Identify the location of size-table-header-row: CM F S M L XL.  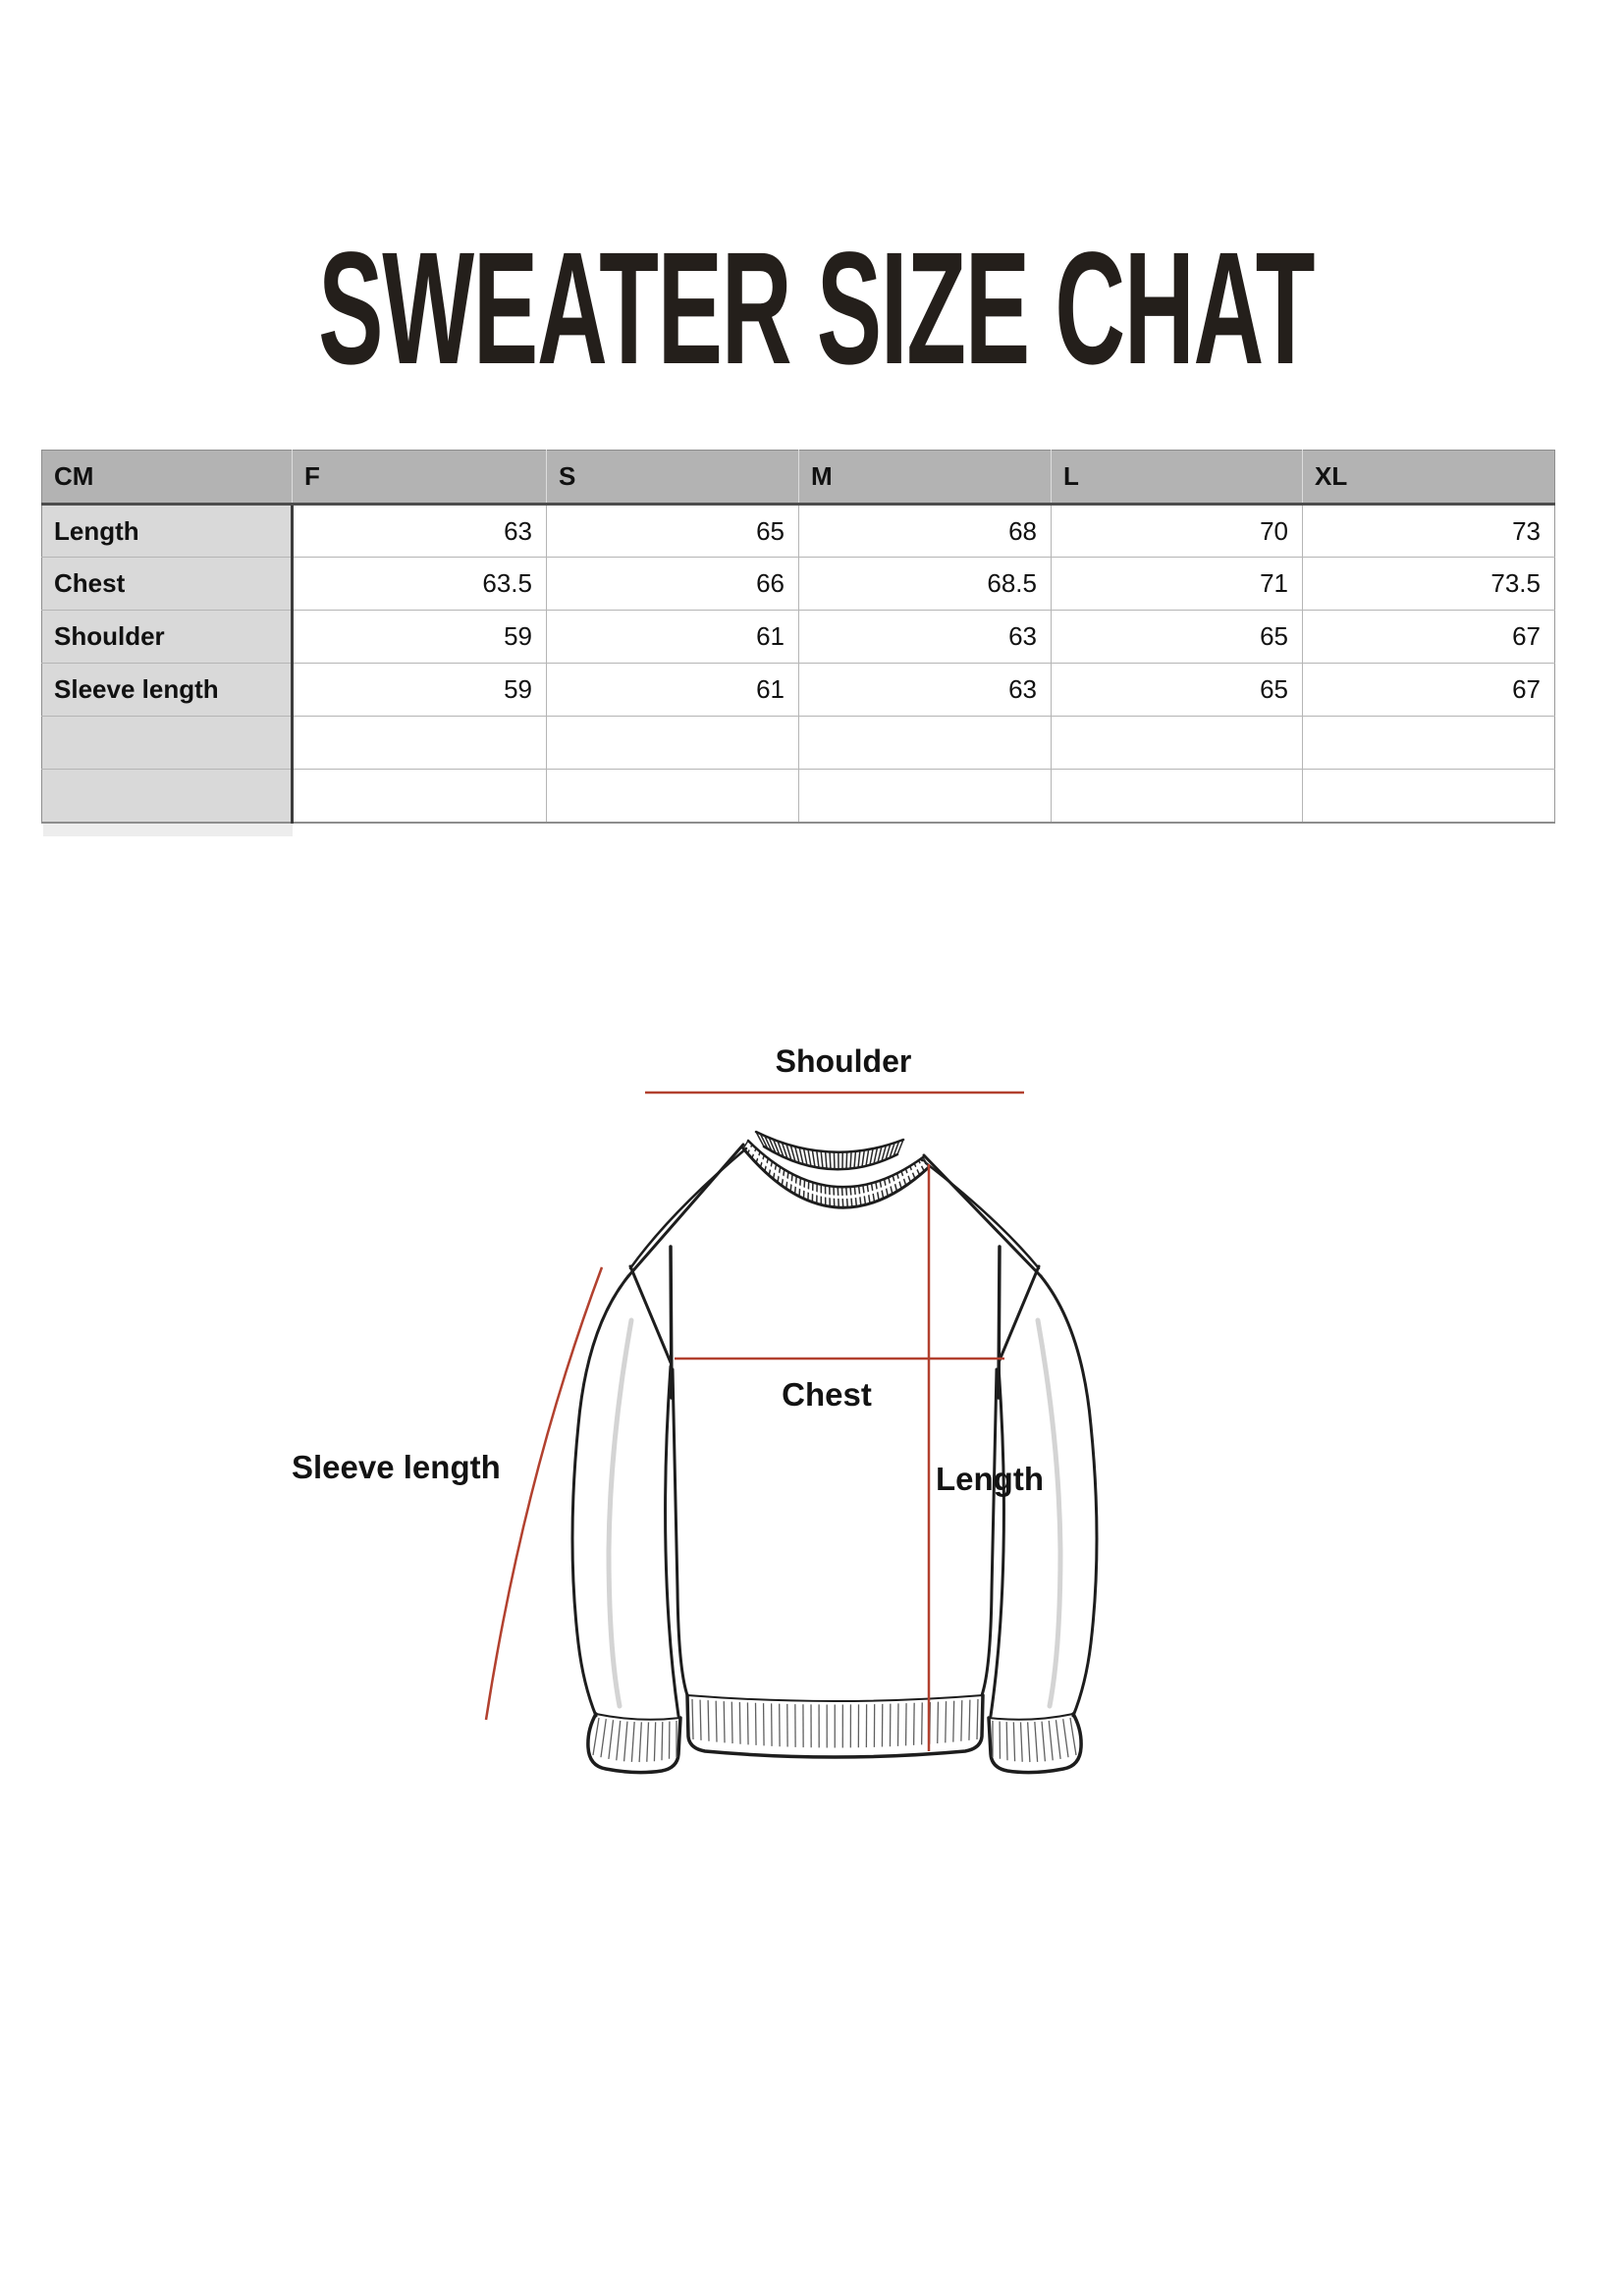
(798, 478).